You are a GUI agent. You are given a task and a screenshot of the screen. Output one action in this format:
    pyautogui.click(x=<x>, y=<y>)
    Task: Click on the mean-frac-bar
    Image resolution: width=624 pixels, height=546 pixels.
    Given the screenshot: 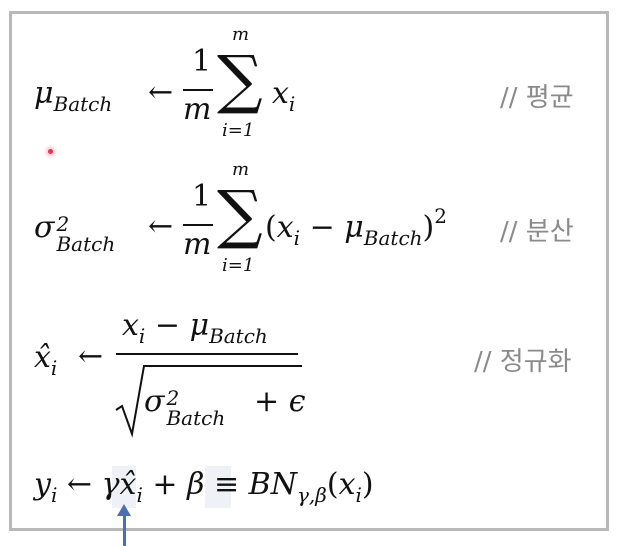 What is the action you would take?
    pyautogui.click(x=198, y=90)
    